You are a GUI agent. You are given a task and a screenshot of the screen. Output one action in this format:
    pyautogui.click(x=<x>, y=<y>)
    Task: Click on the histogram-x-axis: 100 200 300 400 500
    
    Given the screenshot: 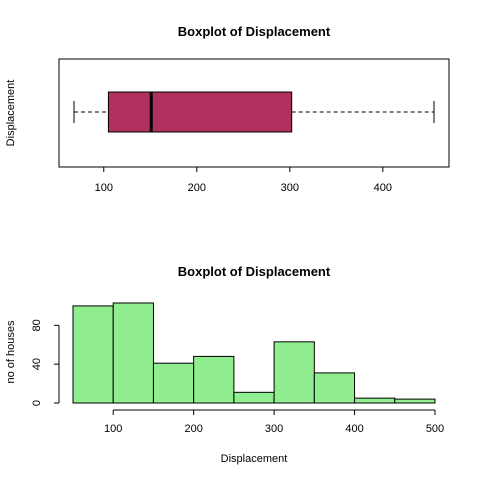 What is the action you would take?
    pyautogui.click(x=274, y=422)
    